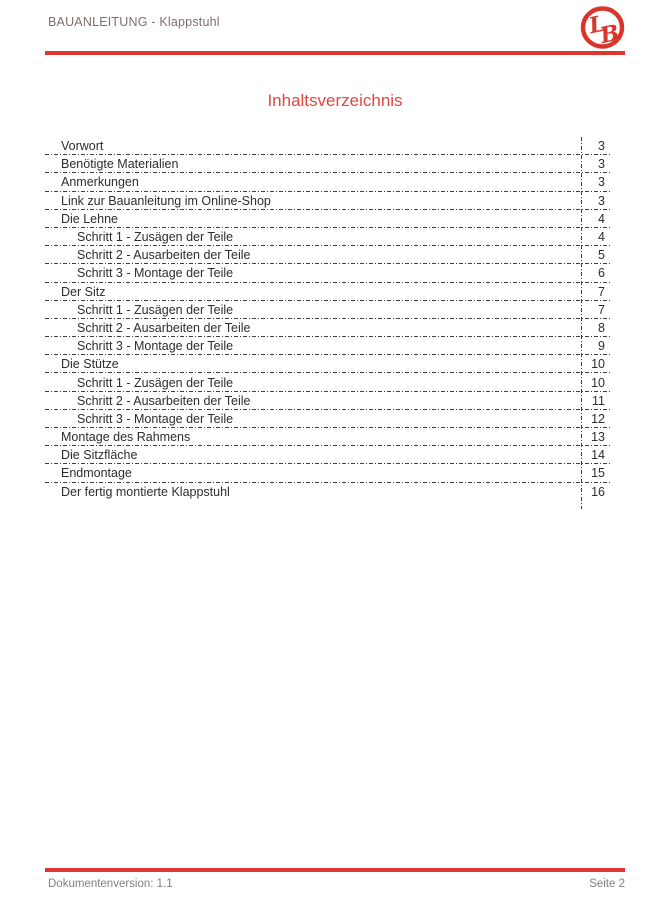 The width and height of the screenshot is (670, 900). I want to click on toc-entry-lehne-schritt-2: Schritt 2 - Ausarbeiten der Teile 5, so click(327, 255).